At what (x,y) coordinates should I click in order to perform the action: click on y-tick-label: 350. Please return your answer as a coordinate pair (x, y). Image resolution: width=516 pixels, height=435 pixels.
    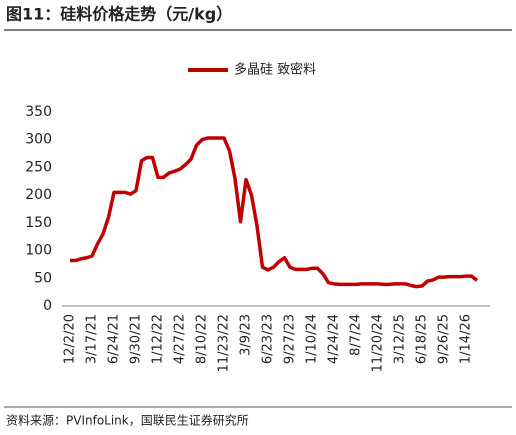
    Looking at the image, I should click on (38, 112).